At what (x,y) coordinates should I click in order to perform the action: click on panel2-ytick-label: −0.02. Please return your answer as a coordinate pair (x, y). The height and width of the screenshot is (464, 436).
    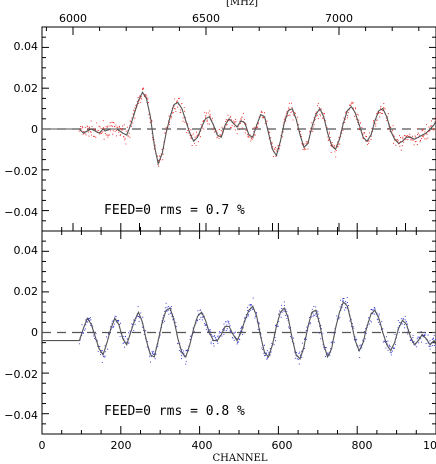
    Looking at the image, I should click on (21, 374).